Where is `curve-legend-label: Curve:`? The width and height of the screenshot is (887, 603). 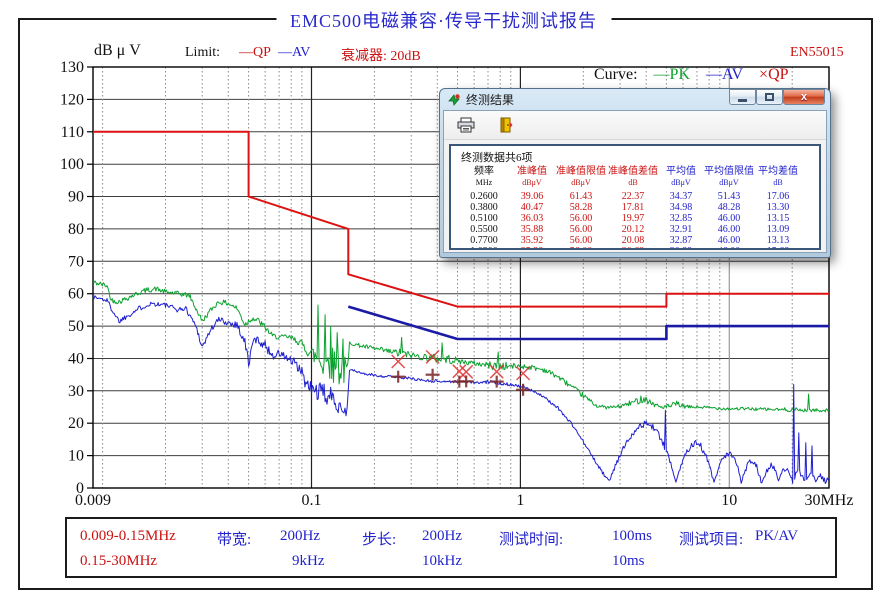
curve-legend-label: Curve: is located at coordinates (616, 74).